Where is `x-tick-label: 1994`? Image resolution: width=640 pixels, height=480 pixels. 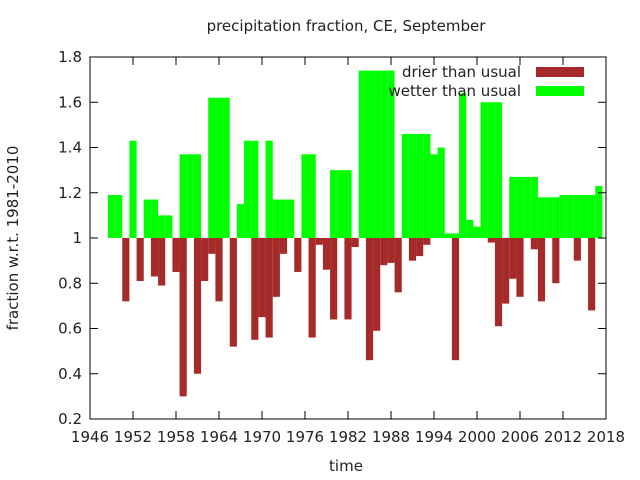
x-tick-label: 1994 is located at coordinates (434, 437).